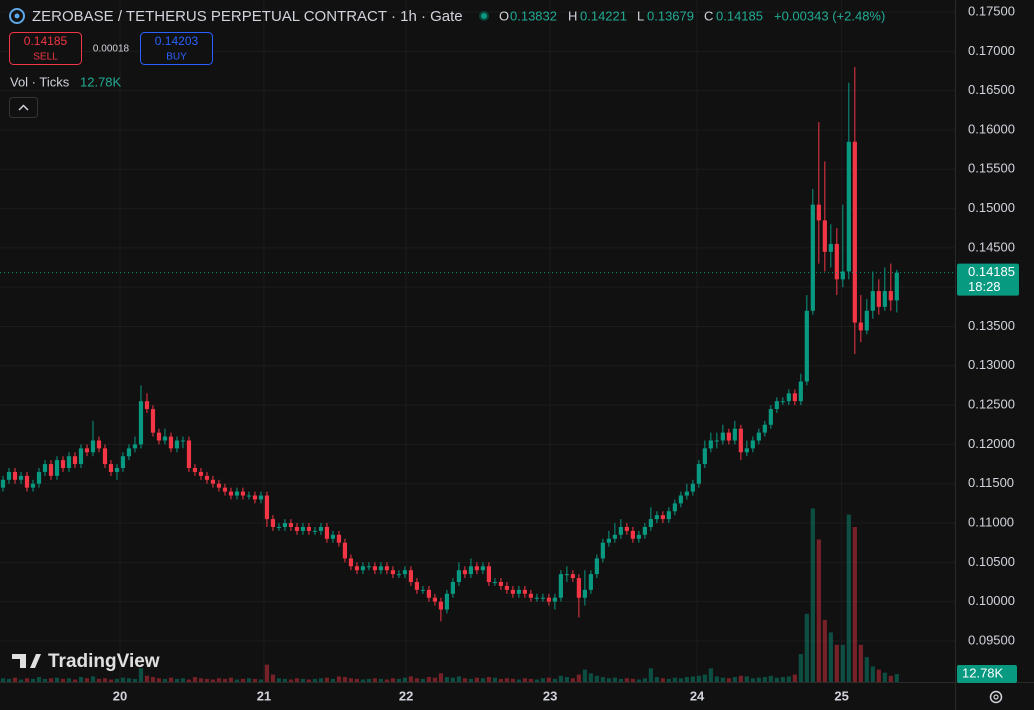  What do you see at coordinates (829, 15) in the screenshot?
I see `ohlc-change: +0.00343 (+2.48%)` at bounding box center [829, 15].